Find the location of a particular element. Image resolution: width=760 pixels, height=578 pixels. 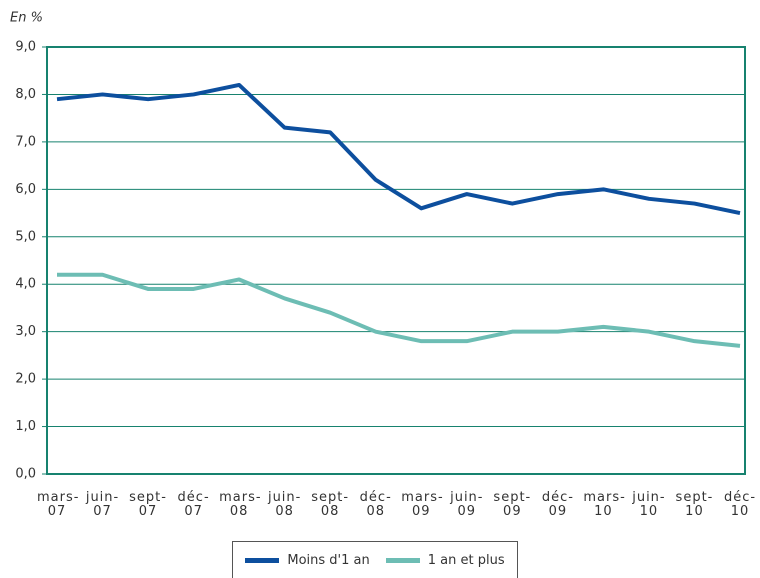

y-tick-label: 2,0 is located at coordinates (25, 379).